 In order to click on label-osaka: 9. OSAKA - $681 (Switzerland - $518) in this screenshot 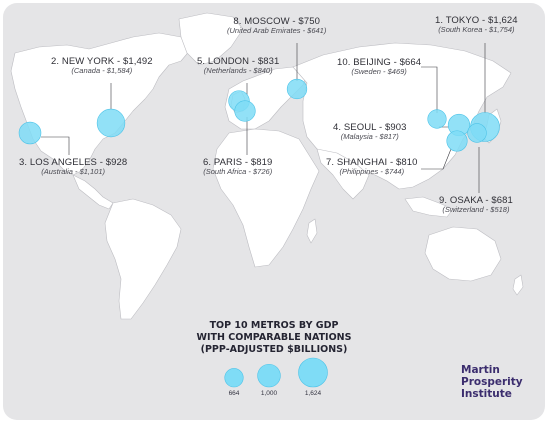, I will do `click(476, 205)`.